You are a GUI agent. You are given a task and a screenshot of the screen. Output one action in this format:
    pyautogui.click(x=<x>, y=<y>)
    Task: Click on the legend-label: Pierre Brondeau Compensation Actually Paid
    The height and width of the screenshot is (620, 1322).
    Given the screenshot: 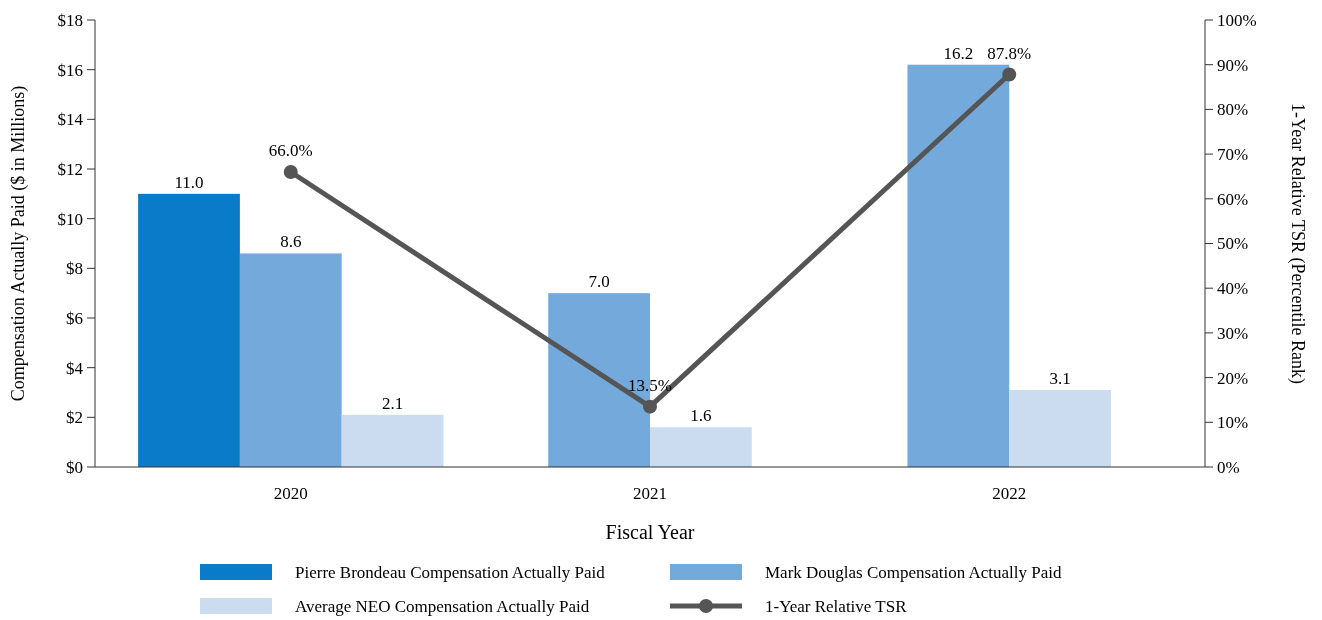 What is the action you would take?
    pyautogui.click(x=450, y=572)
    